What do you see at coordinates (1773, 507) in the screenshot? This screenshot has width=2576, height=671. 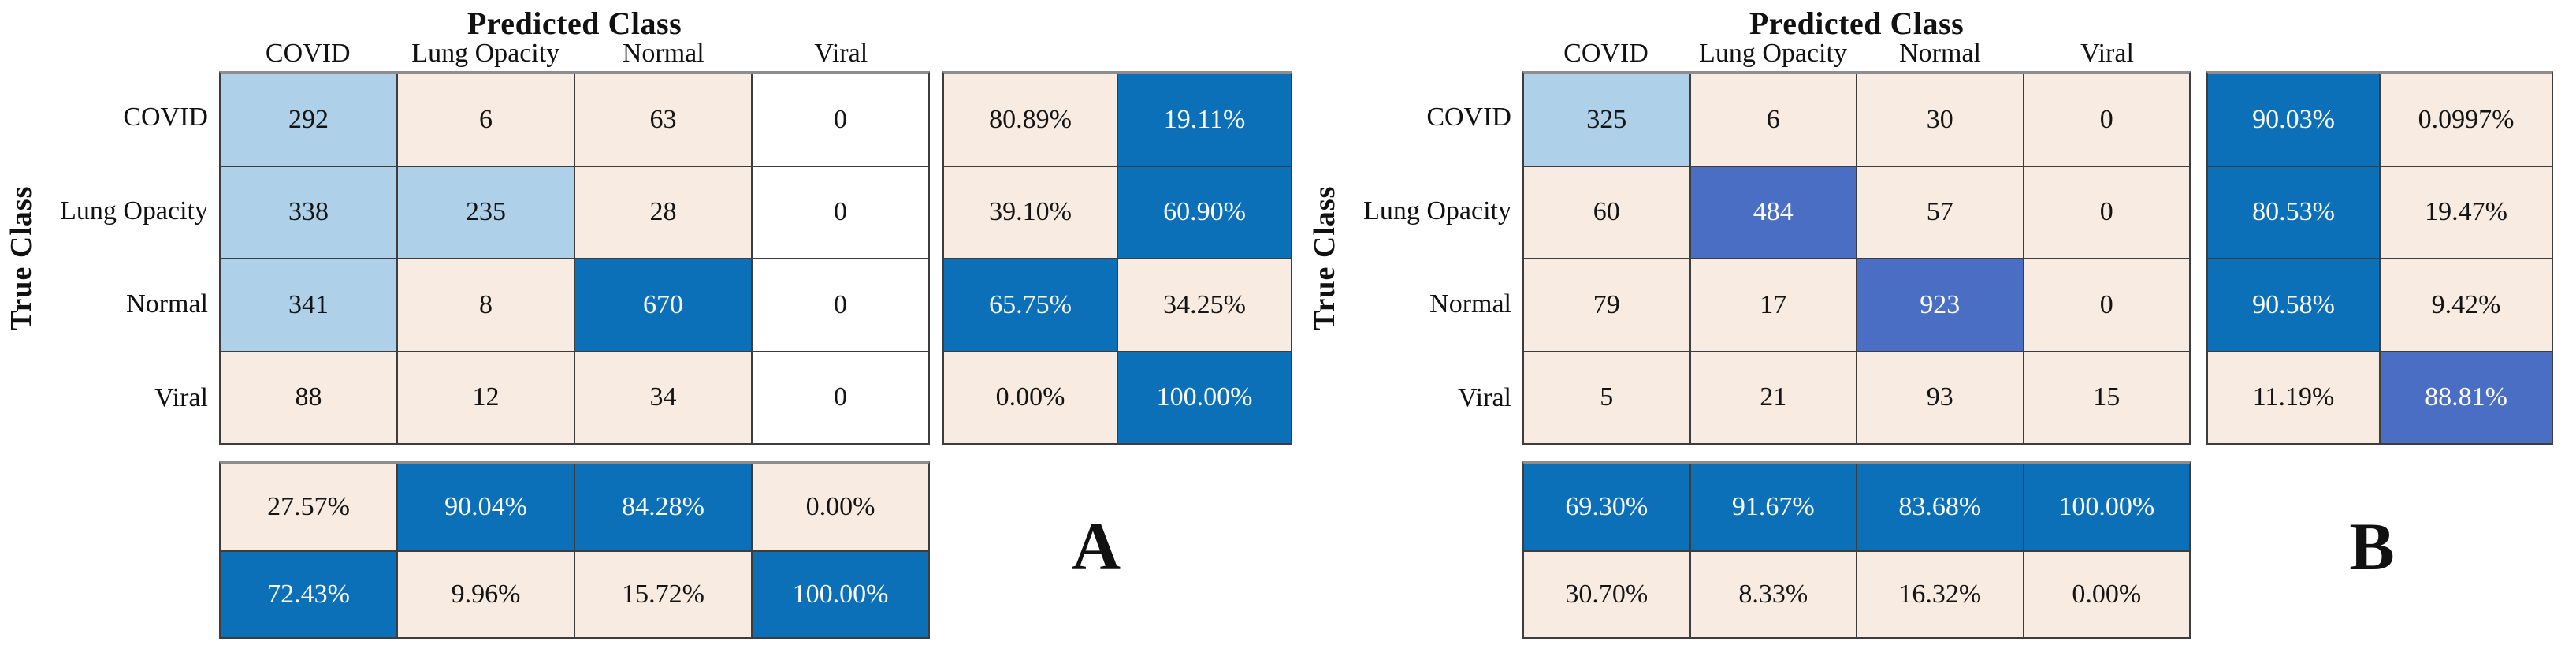 I see `column-percent-cell: 91.67%` at bounding box center [1773, 507].